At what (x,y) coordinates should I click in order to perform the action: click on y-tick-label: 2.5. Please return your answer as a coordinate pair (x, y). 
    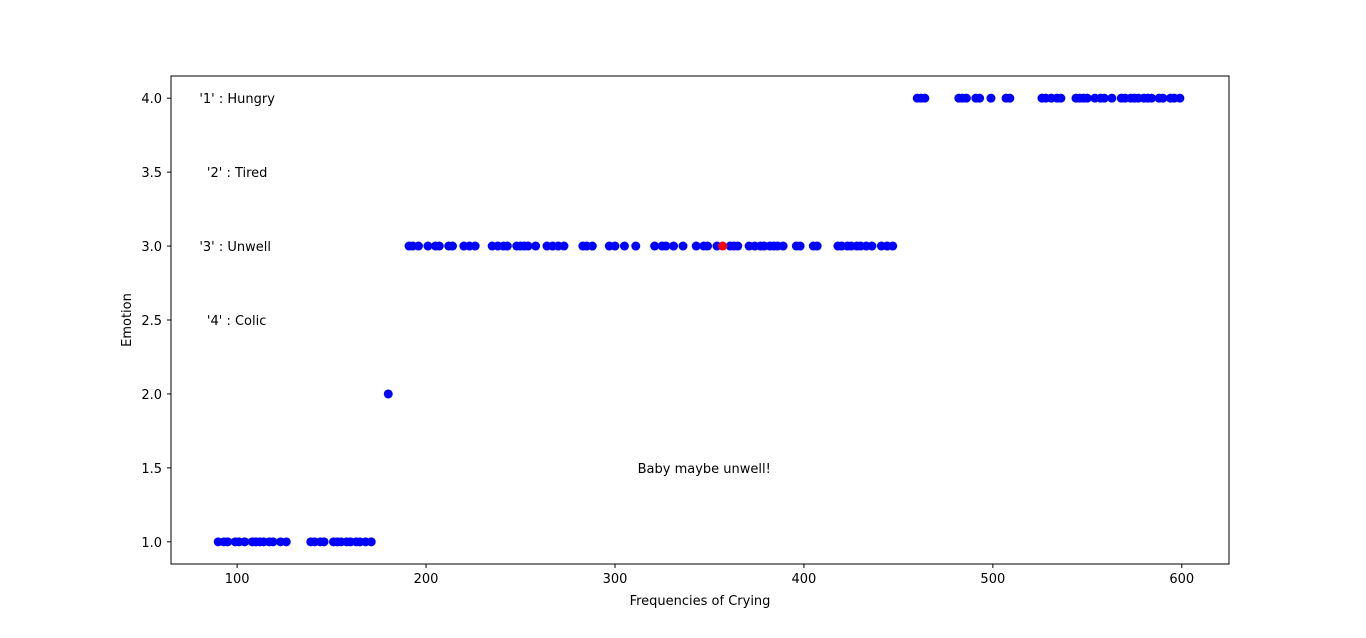
    Looking at the image, I should click on (151, 321).